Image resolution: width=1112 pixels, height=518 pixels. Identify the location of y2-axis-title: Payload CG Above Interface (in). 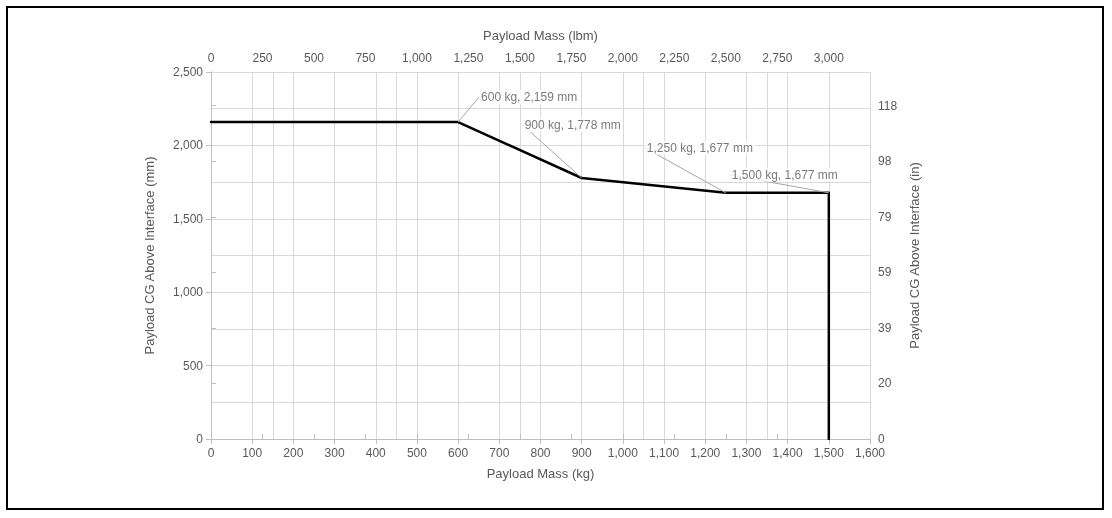
(915, 255).